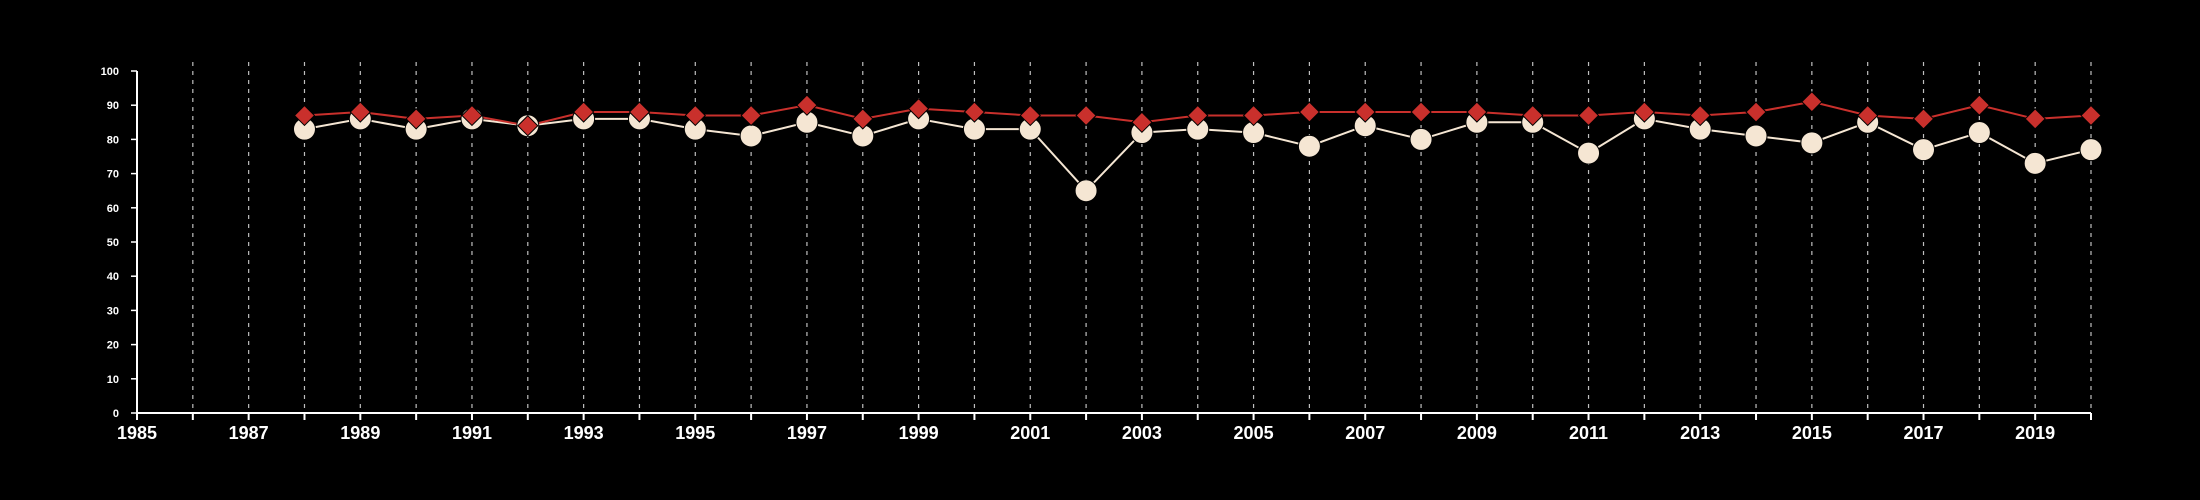 The height and width of the screenshot is (500, 2200). I want to click on x-tick-label: 2009, so click(1477, 433).